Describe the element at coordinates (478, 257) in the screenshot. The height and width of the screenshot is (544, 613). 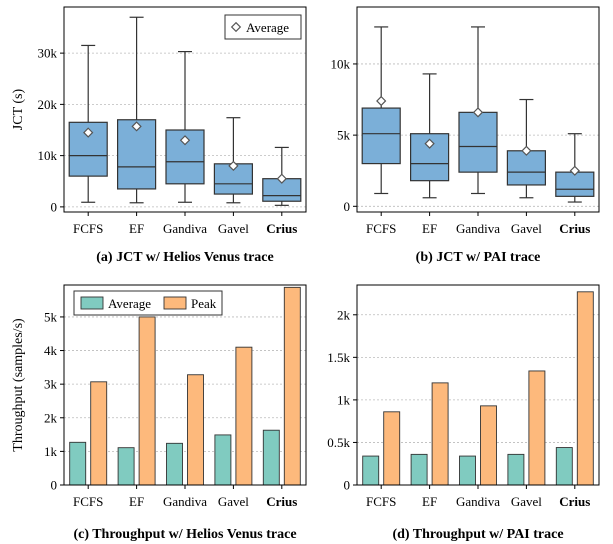
I see `panel-caption: (b) JCT w/ PAI trace` at that location.